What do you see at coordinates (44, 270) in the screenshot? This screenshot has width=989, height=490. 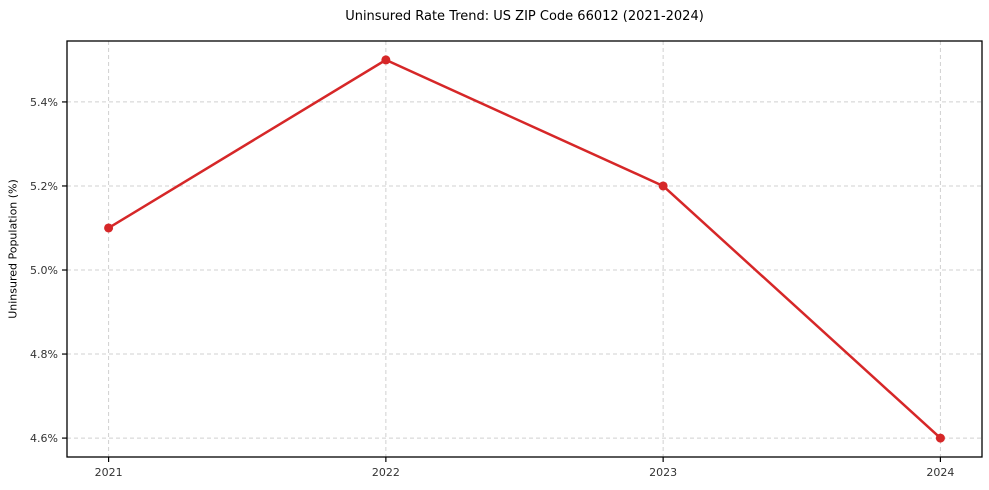 I see `y-tick-label: 5.0%` at bounding box center [44, 270].